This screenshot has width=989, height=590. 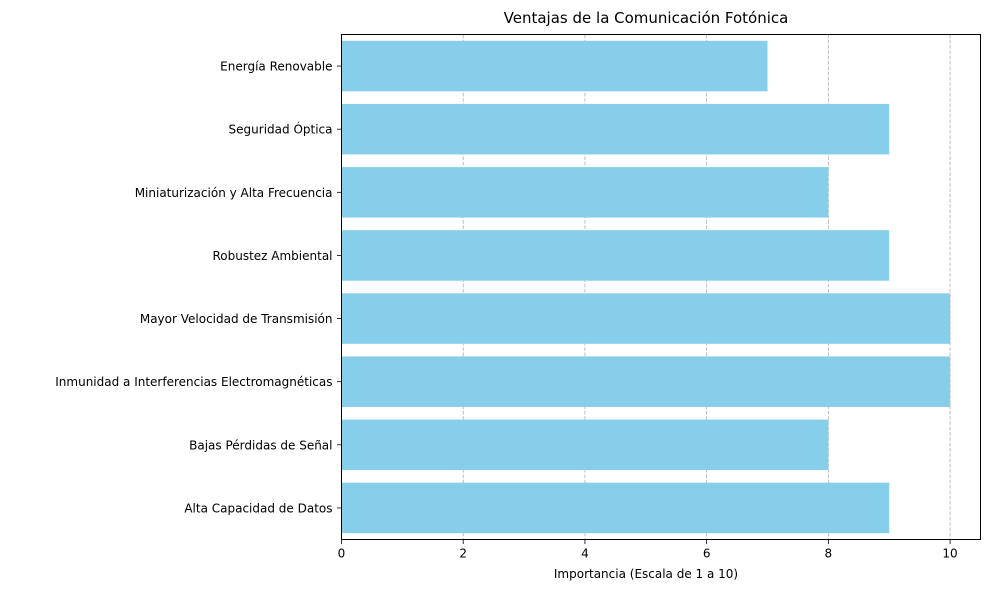 I want to click on x-tick-label: 10, so click(x=949, y=554).